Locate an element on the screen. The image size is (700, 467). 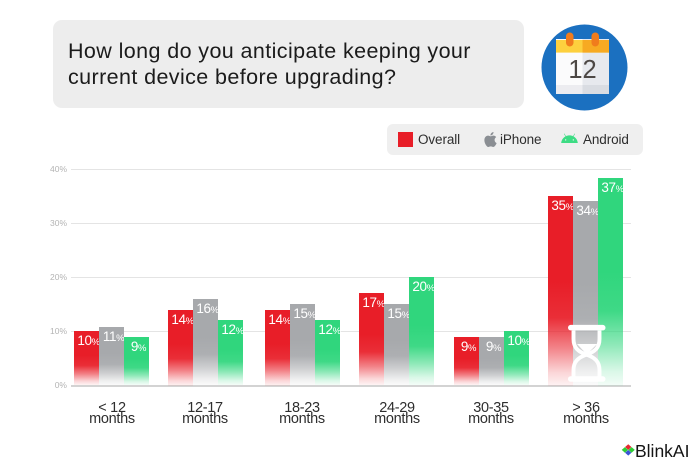
svg-text: 12 is located at coordinates (582, 70).